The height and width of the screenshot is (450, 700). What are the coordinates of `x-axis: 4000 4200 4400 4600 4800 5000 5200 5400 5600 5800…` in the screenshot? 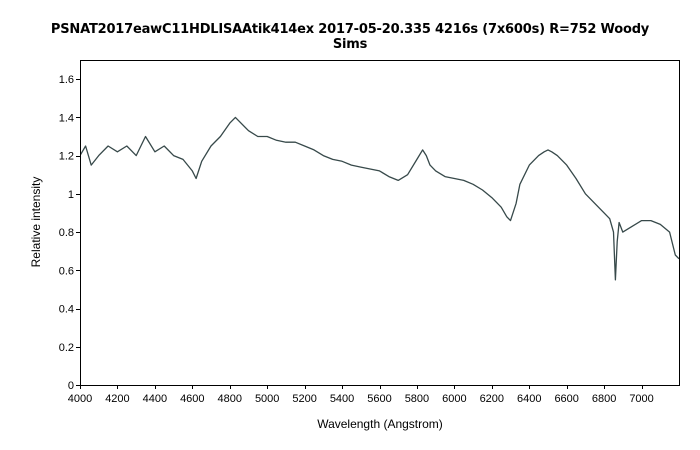 It's located at (361, 395).